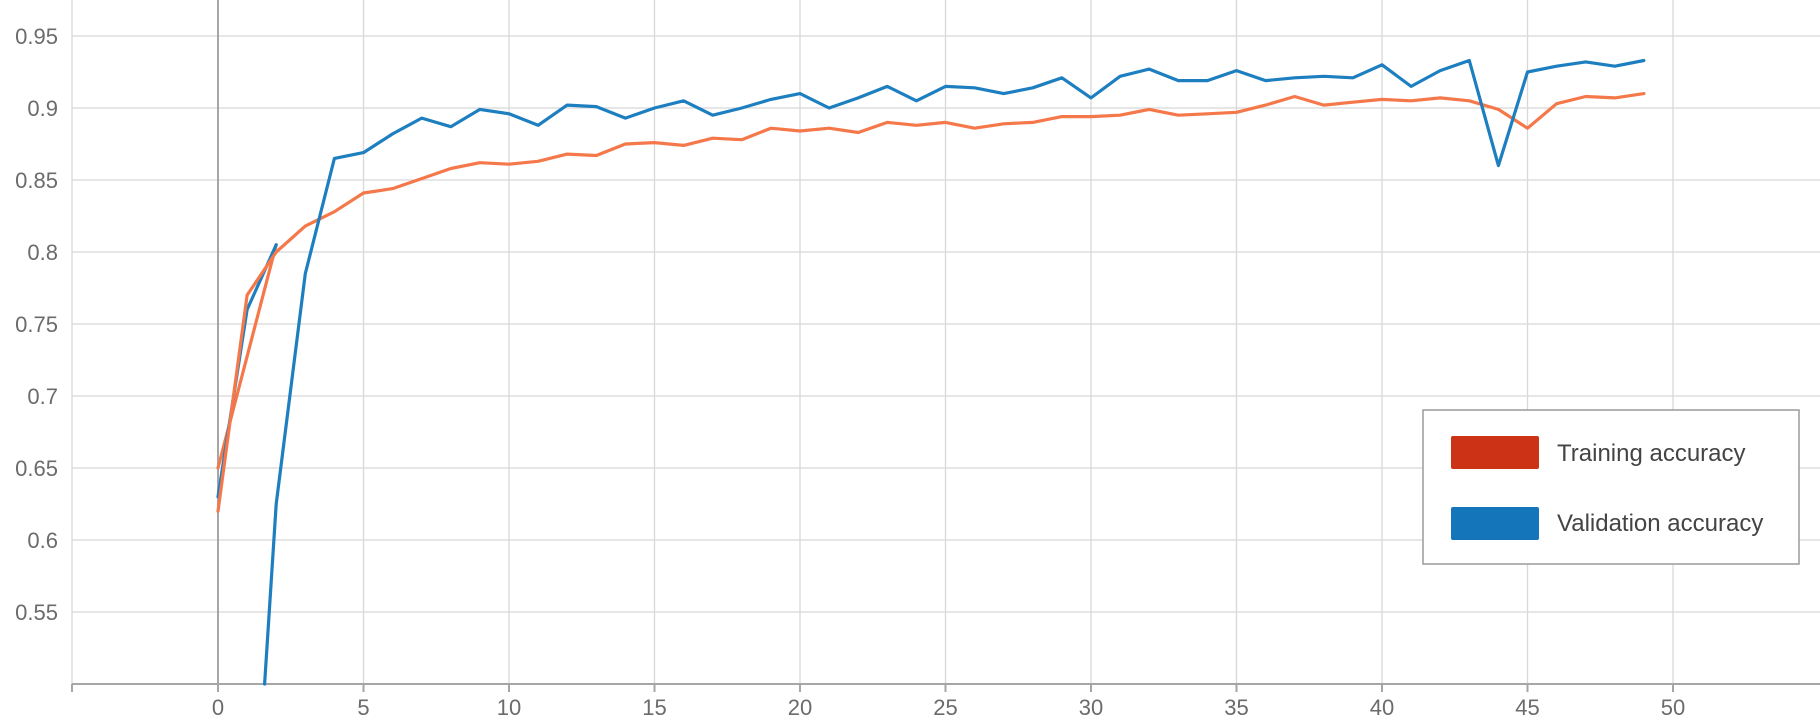  I want to click on x-tick-label: 25, so click(945, 707).